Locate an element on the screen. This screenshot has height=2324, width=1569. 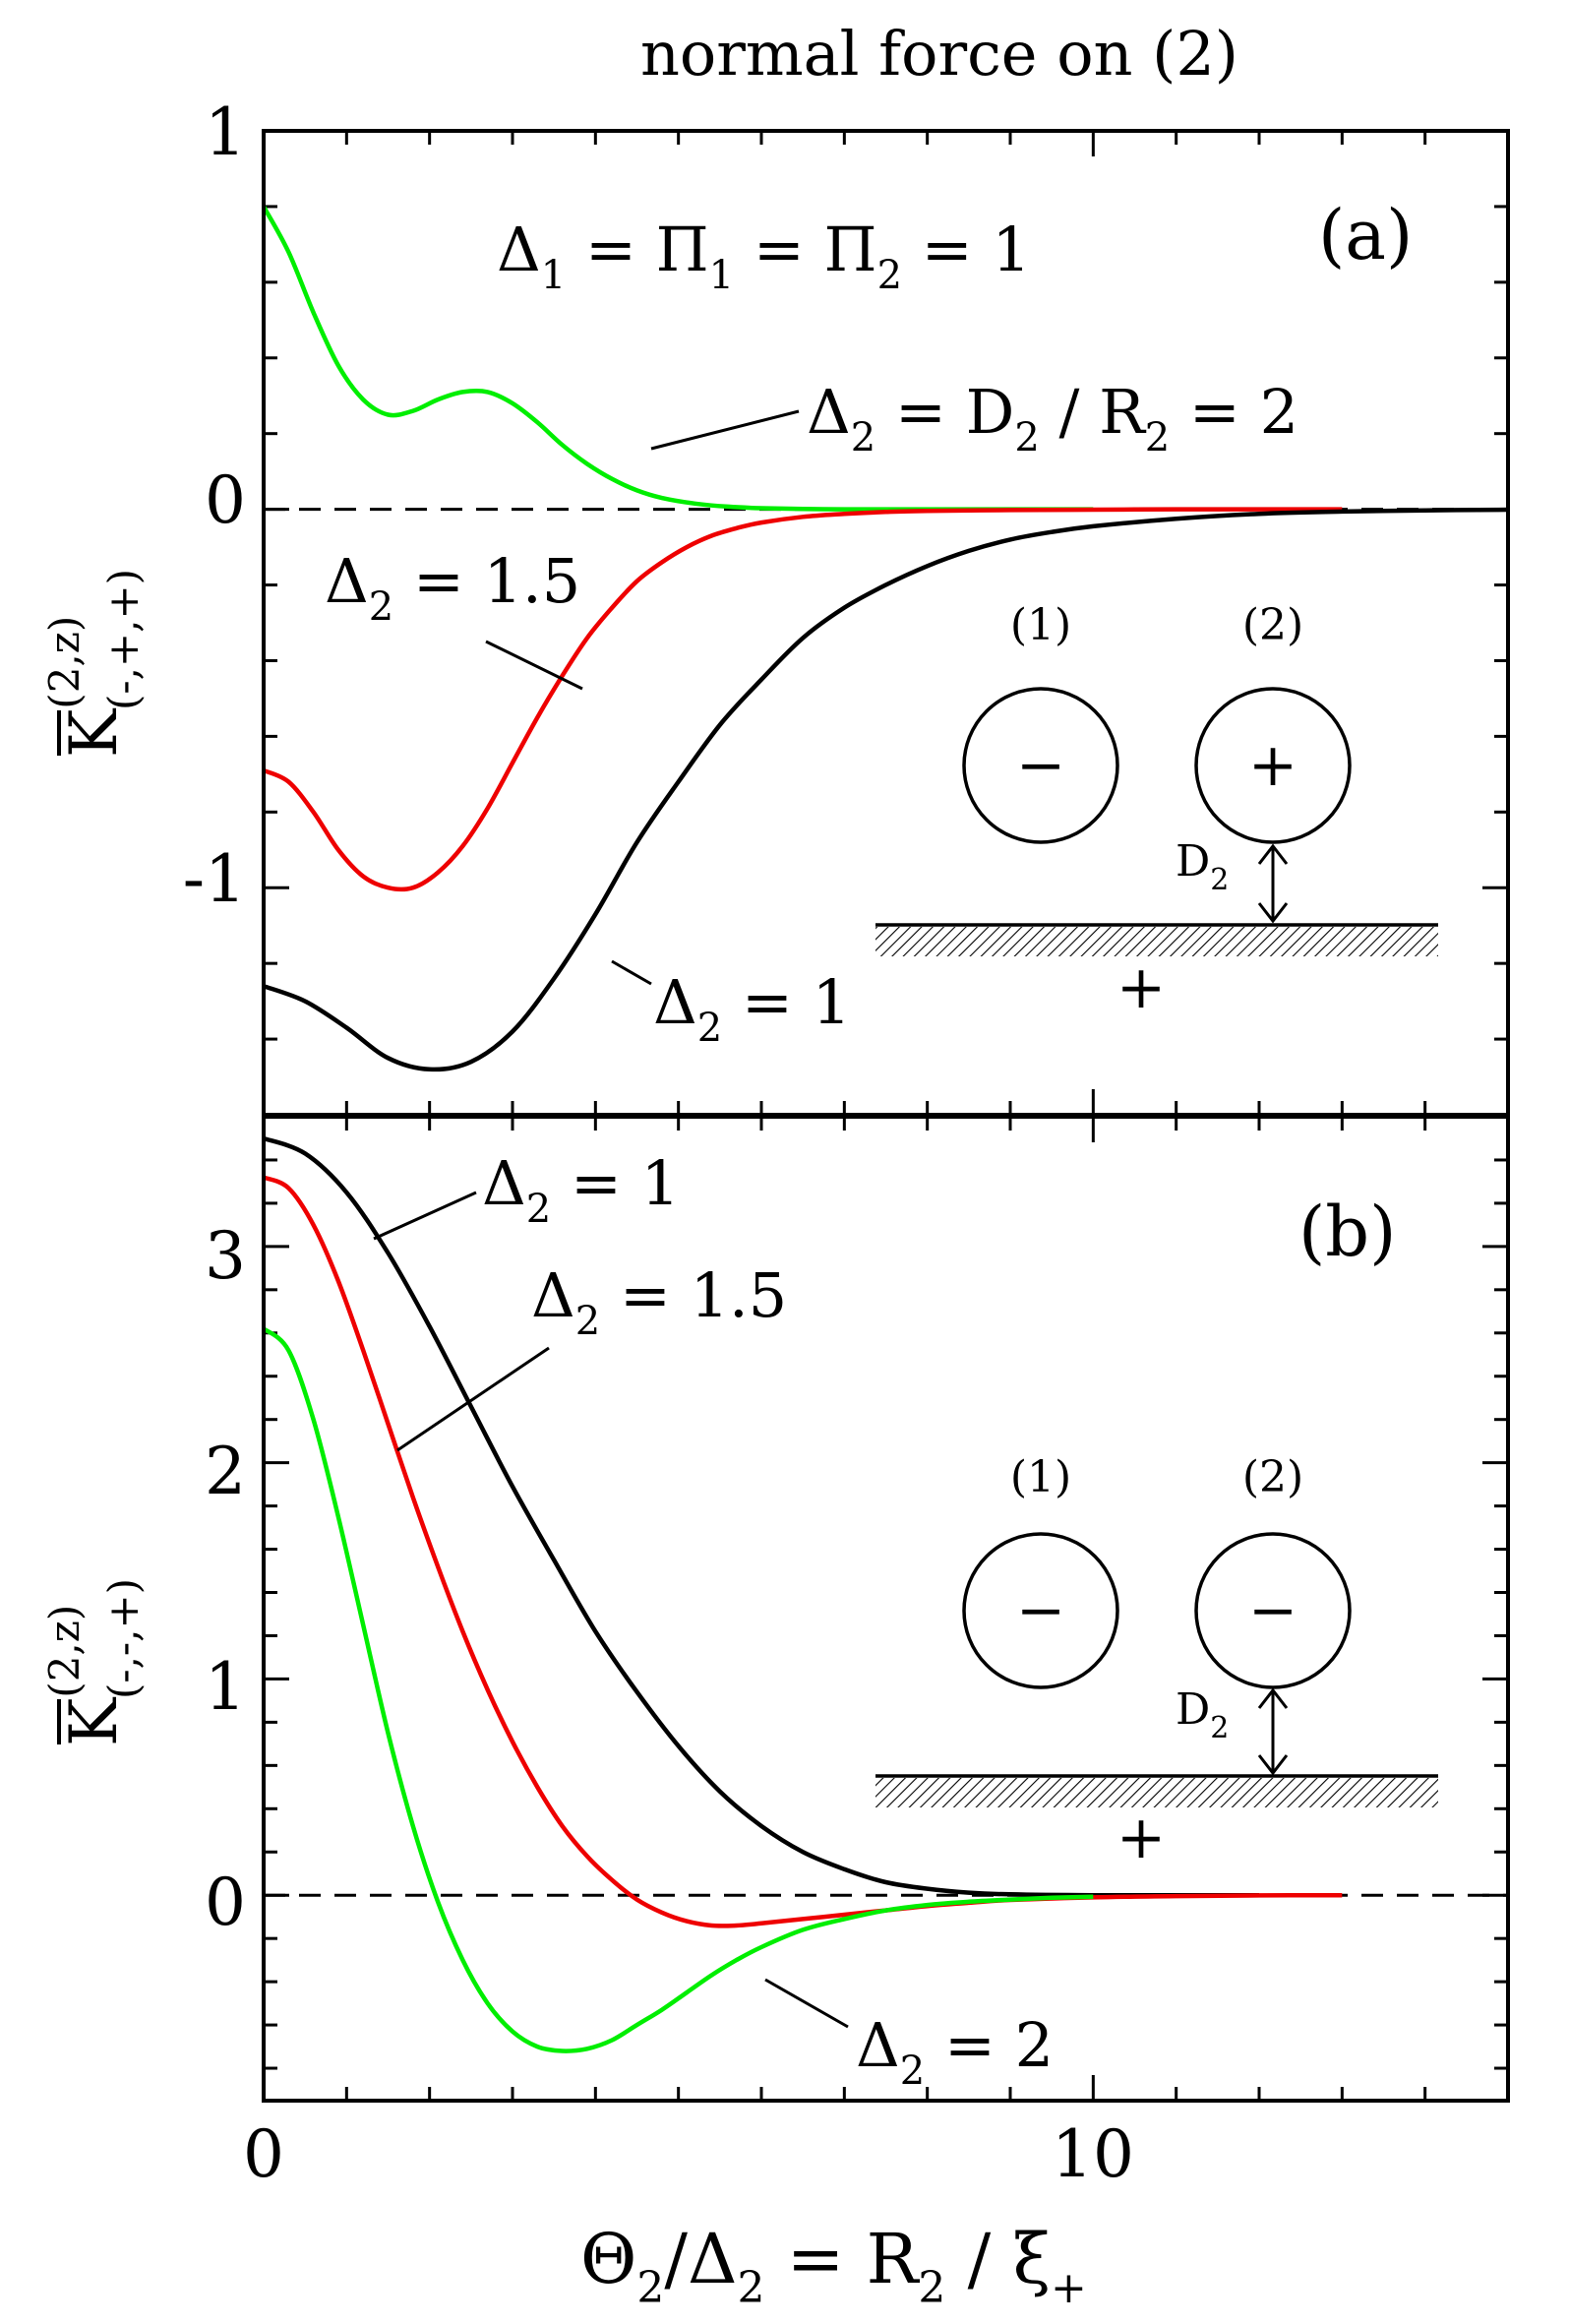
panel-a-label: (a) is located at coordinates (1365, 235).